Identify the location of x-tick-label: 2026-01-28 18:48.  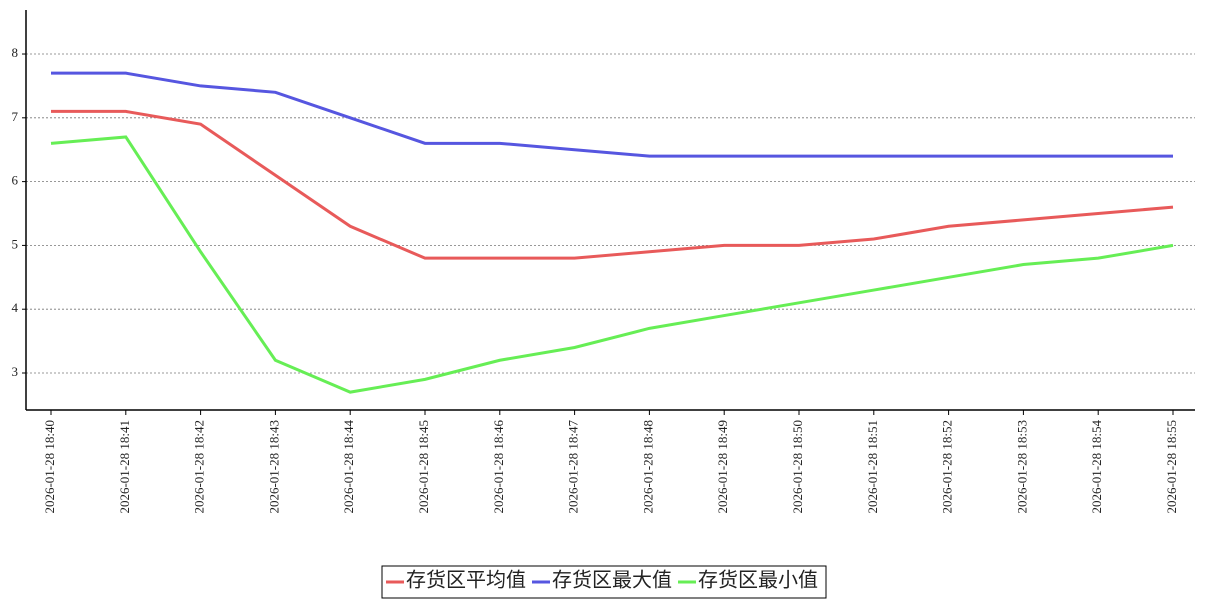
(647, 467).